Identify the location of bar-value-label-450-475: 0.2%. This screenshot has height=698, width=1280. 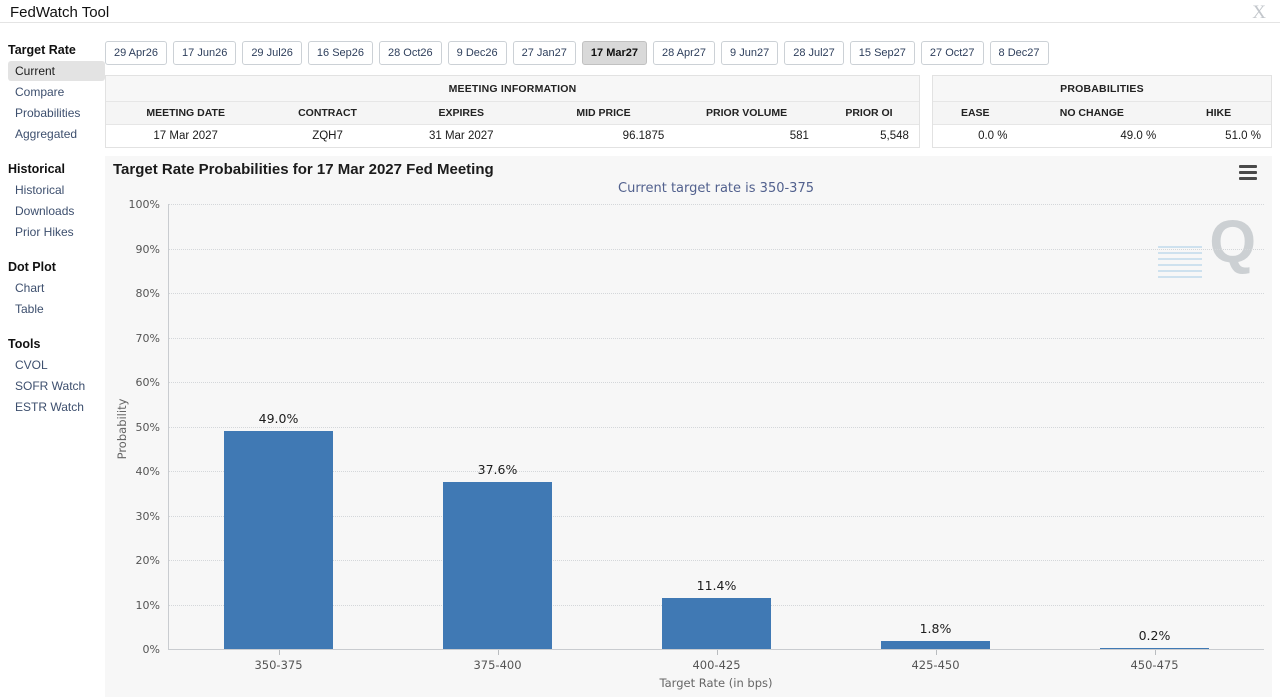
(1154, 636).